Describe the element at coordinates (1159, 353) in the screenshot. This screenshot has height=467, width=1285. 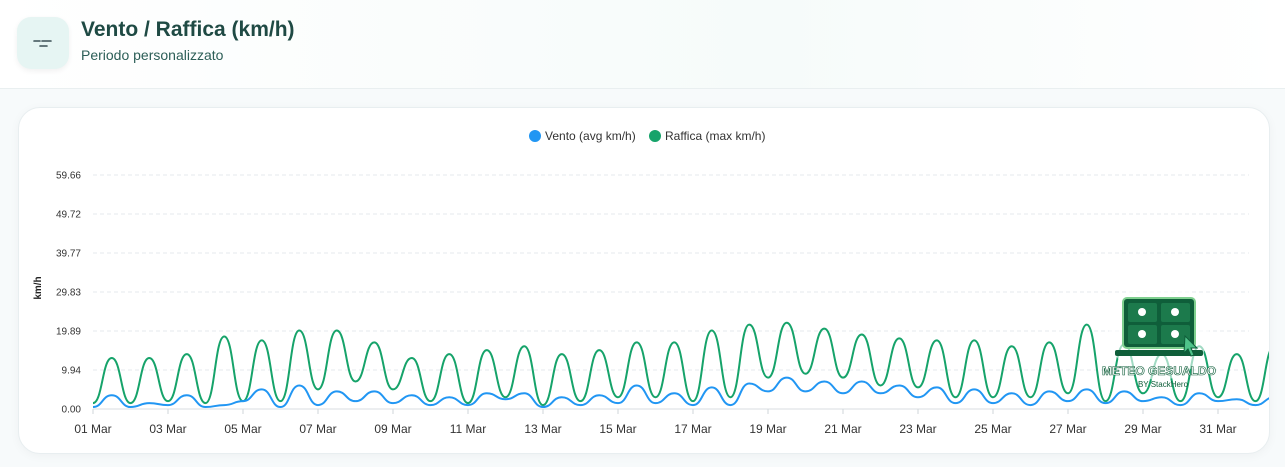
I see `laptop-base-shape` at that location.